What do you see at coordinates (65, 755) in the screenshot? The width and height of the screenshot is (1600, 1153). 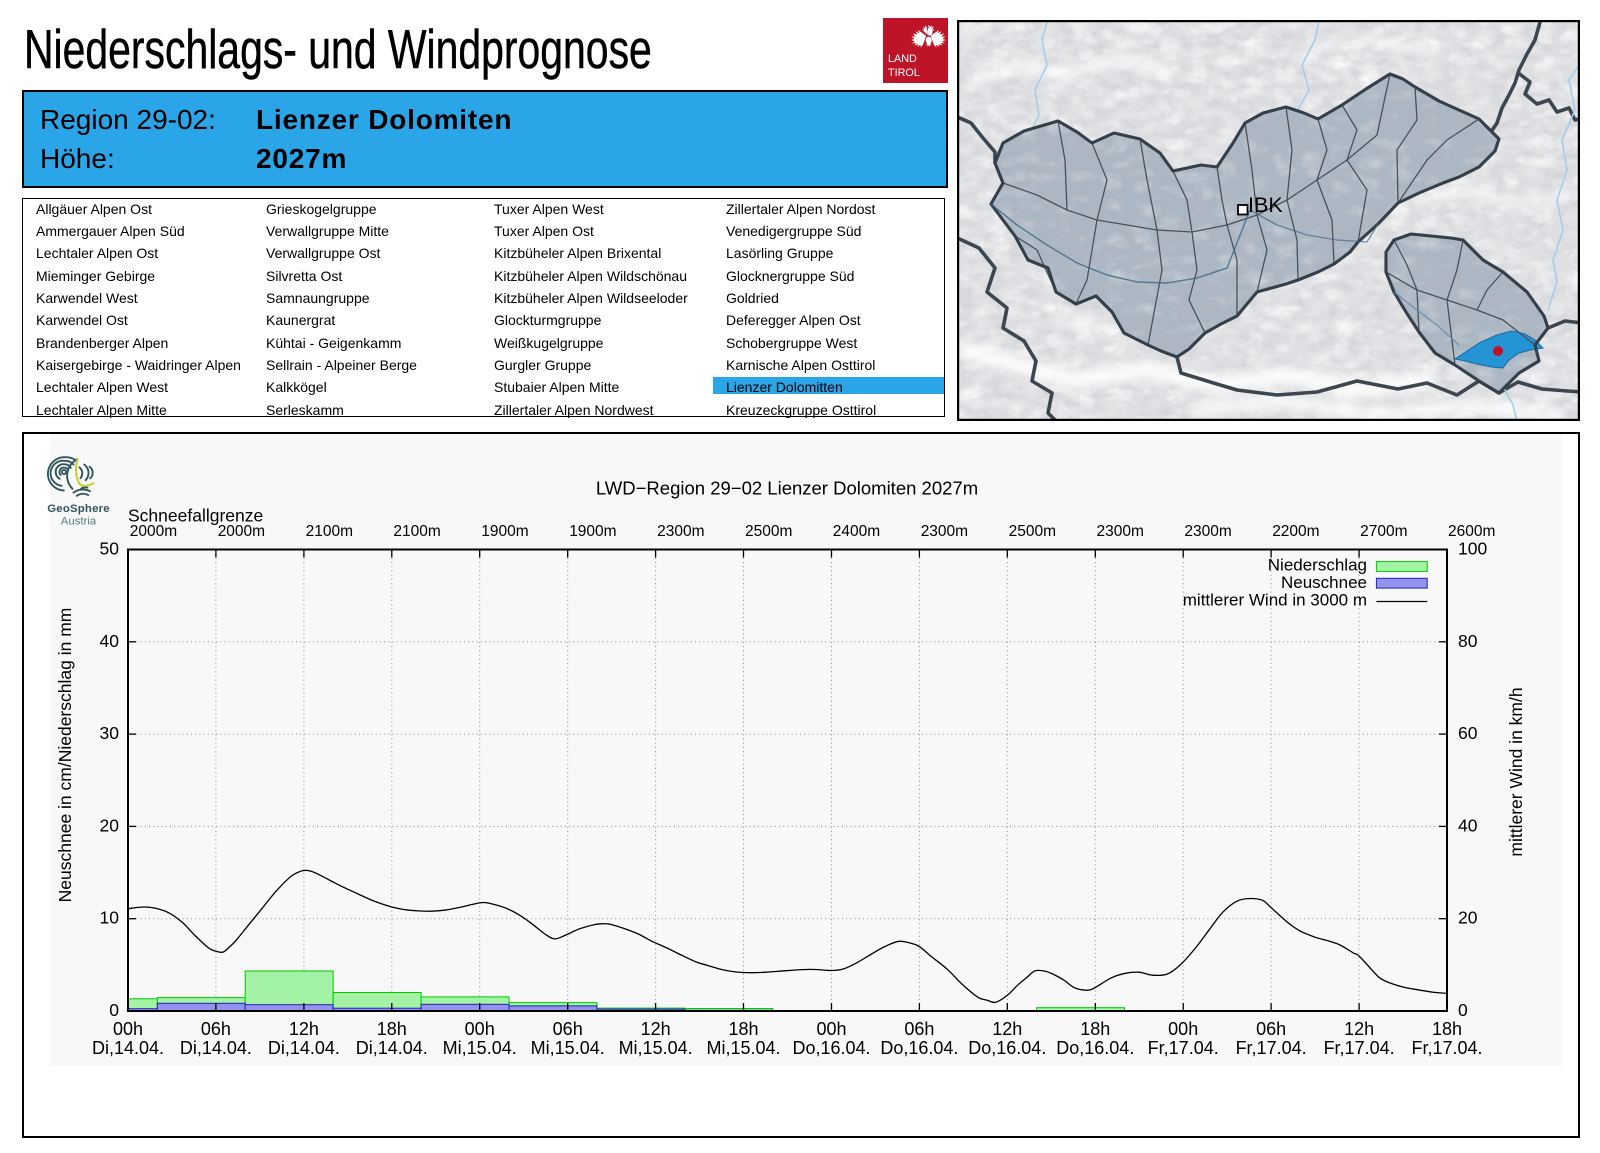 I see `svg-text:Neuschnee in cm/Niederschlag i: Neuschnee in cm/Niederschlag in mm` at bounding box center [65, 755].